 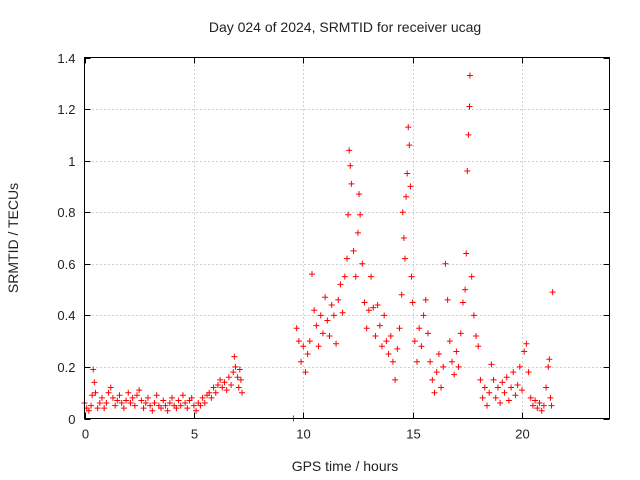 What do you see at coordinates (413, 434) in the screenshot?
I see `x-tick-label: 15` at bounding box center [413, 434].